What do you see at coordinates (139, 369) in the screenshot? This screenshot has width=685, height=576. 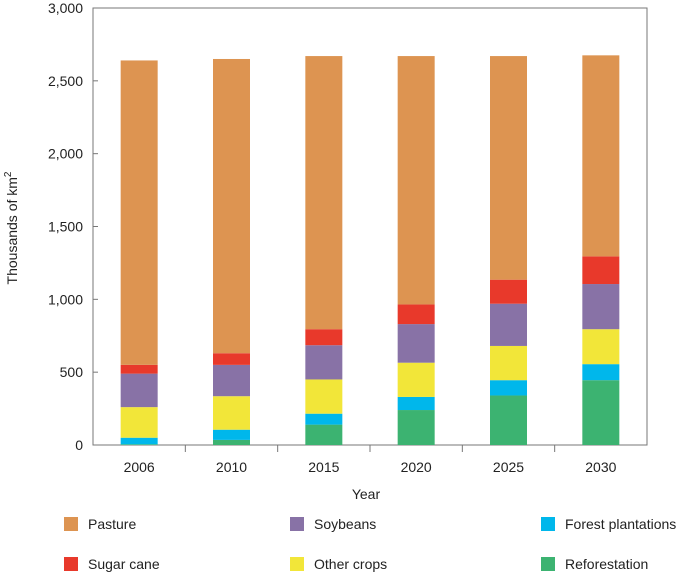 I see `bar-segment-sugar-cane-2006` at bounding box center [139, 369].